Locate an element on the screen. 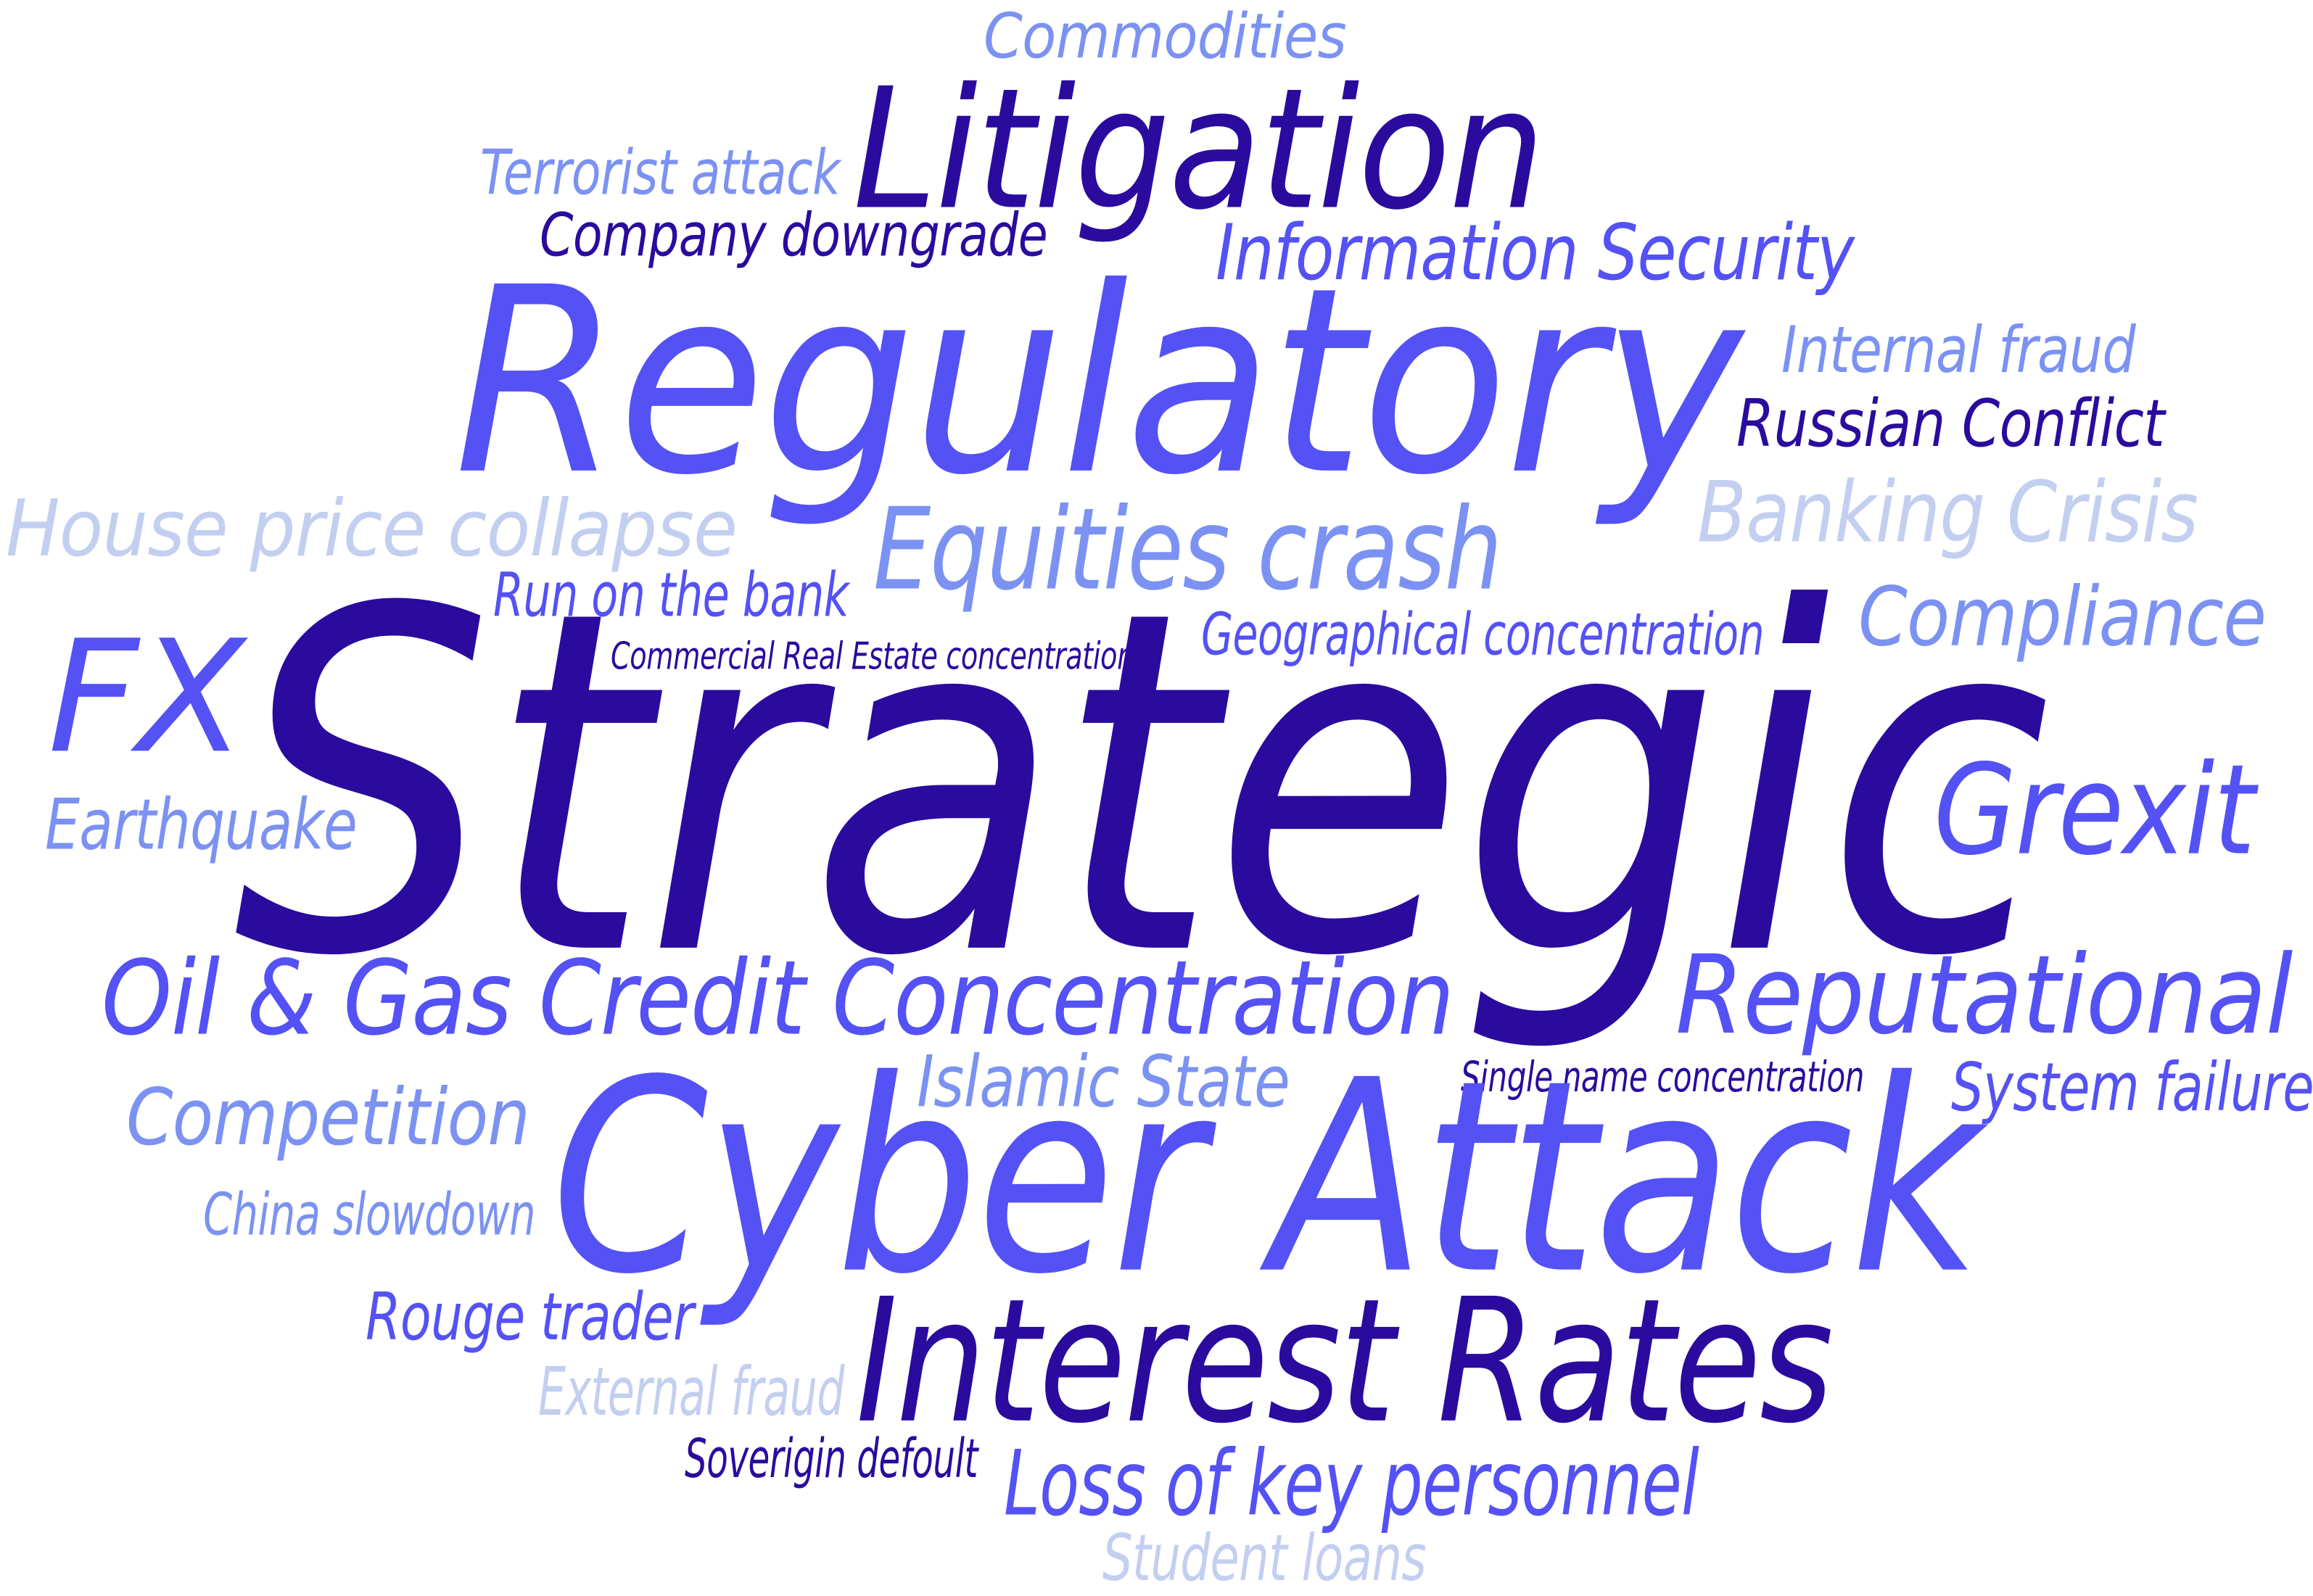 The width and height of the screenshot is (2313, 1596). word-student-loans: Student loans is located at coordinates (1264, 1558).